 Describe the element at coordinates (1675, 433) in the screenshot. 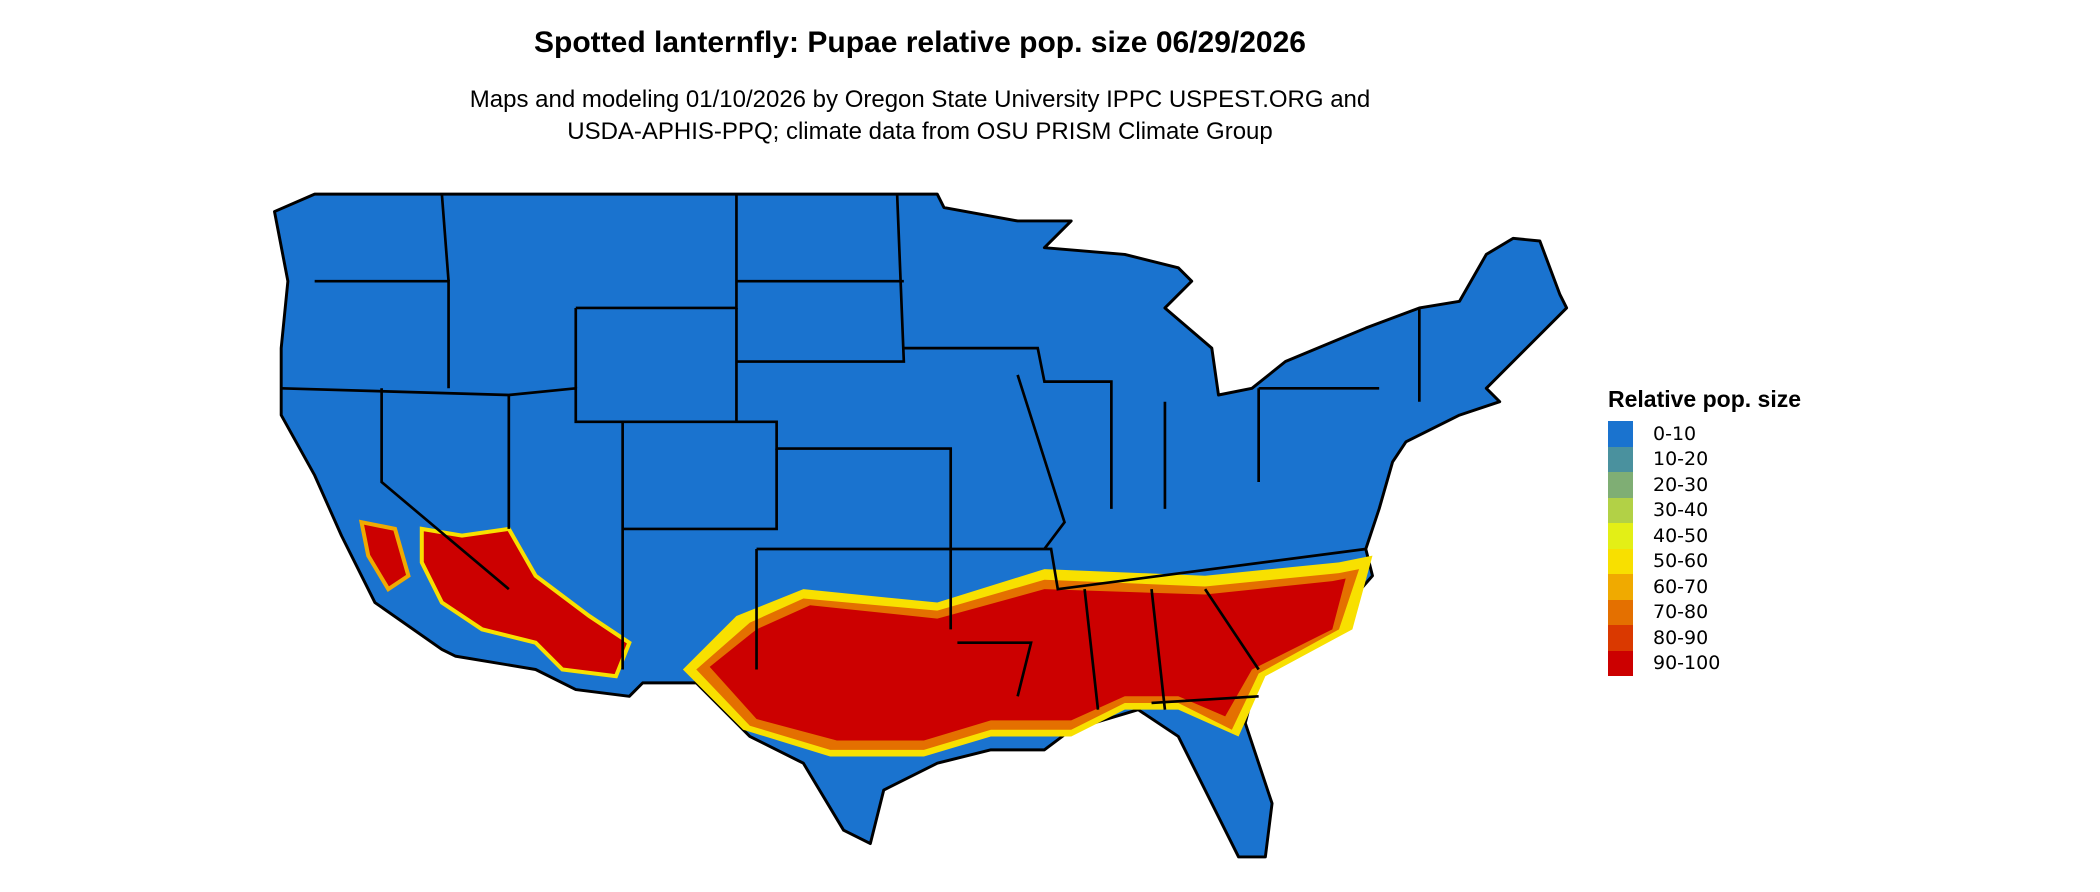

I see `legend-label: 0-10` at that location.